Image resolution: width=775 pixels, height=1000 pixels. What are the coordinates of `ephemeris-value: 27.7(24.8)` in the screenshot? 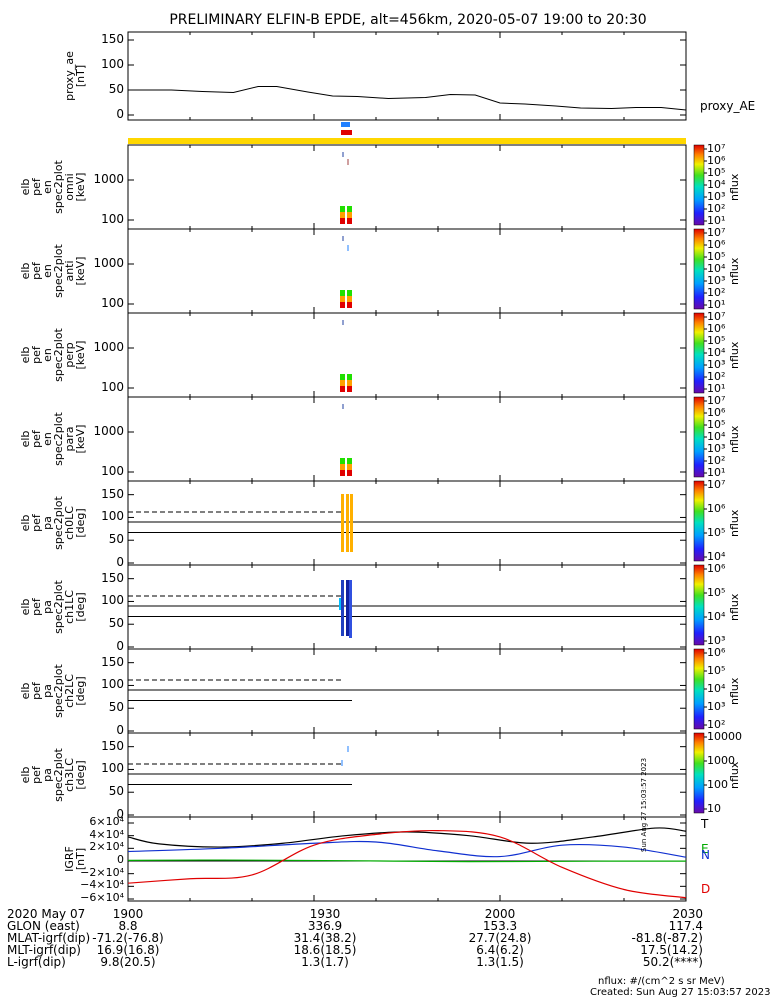 It's located at (500, 938).